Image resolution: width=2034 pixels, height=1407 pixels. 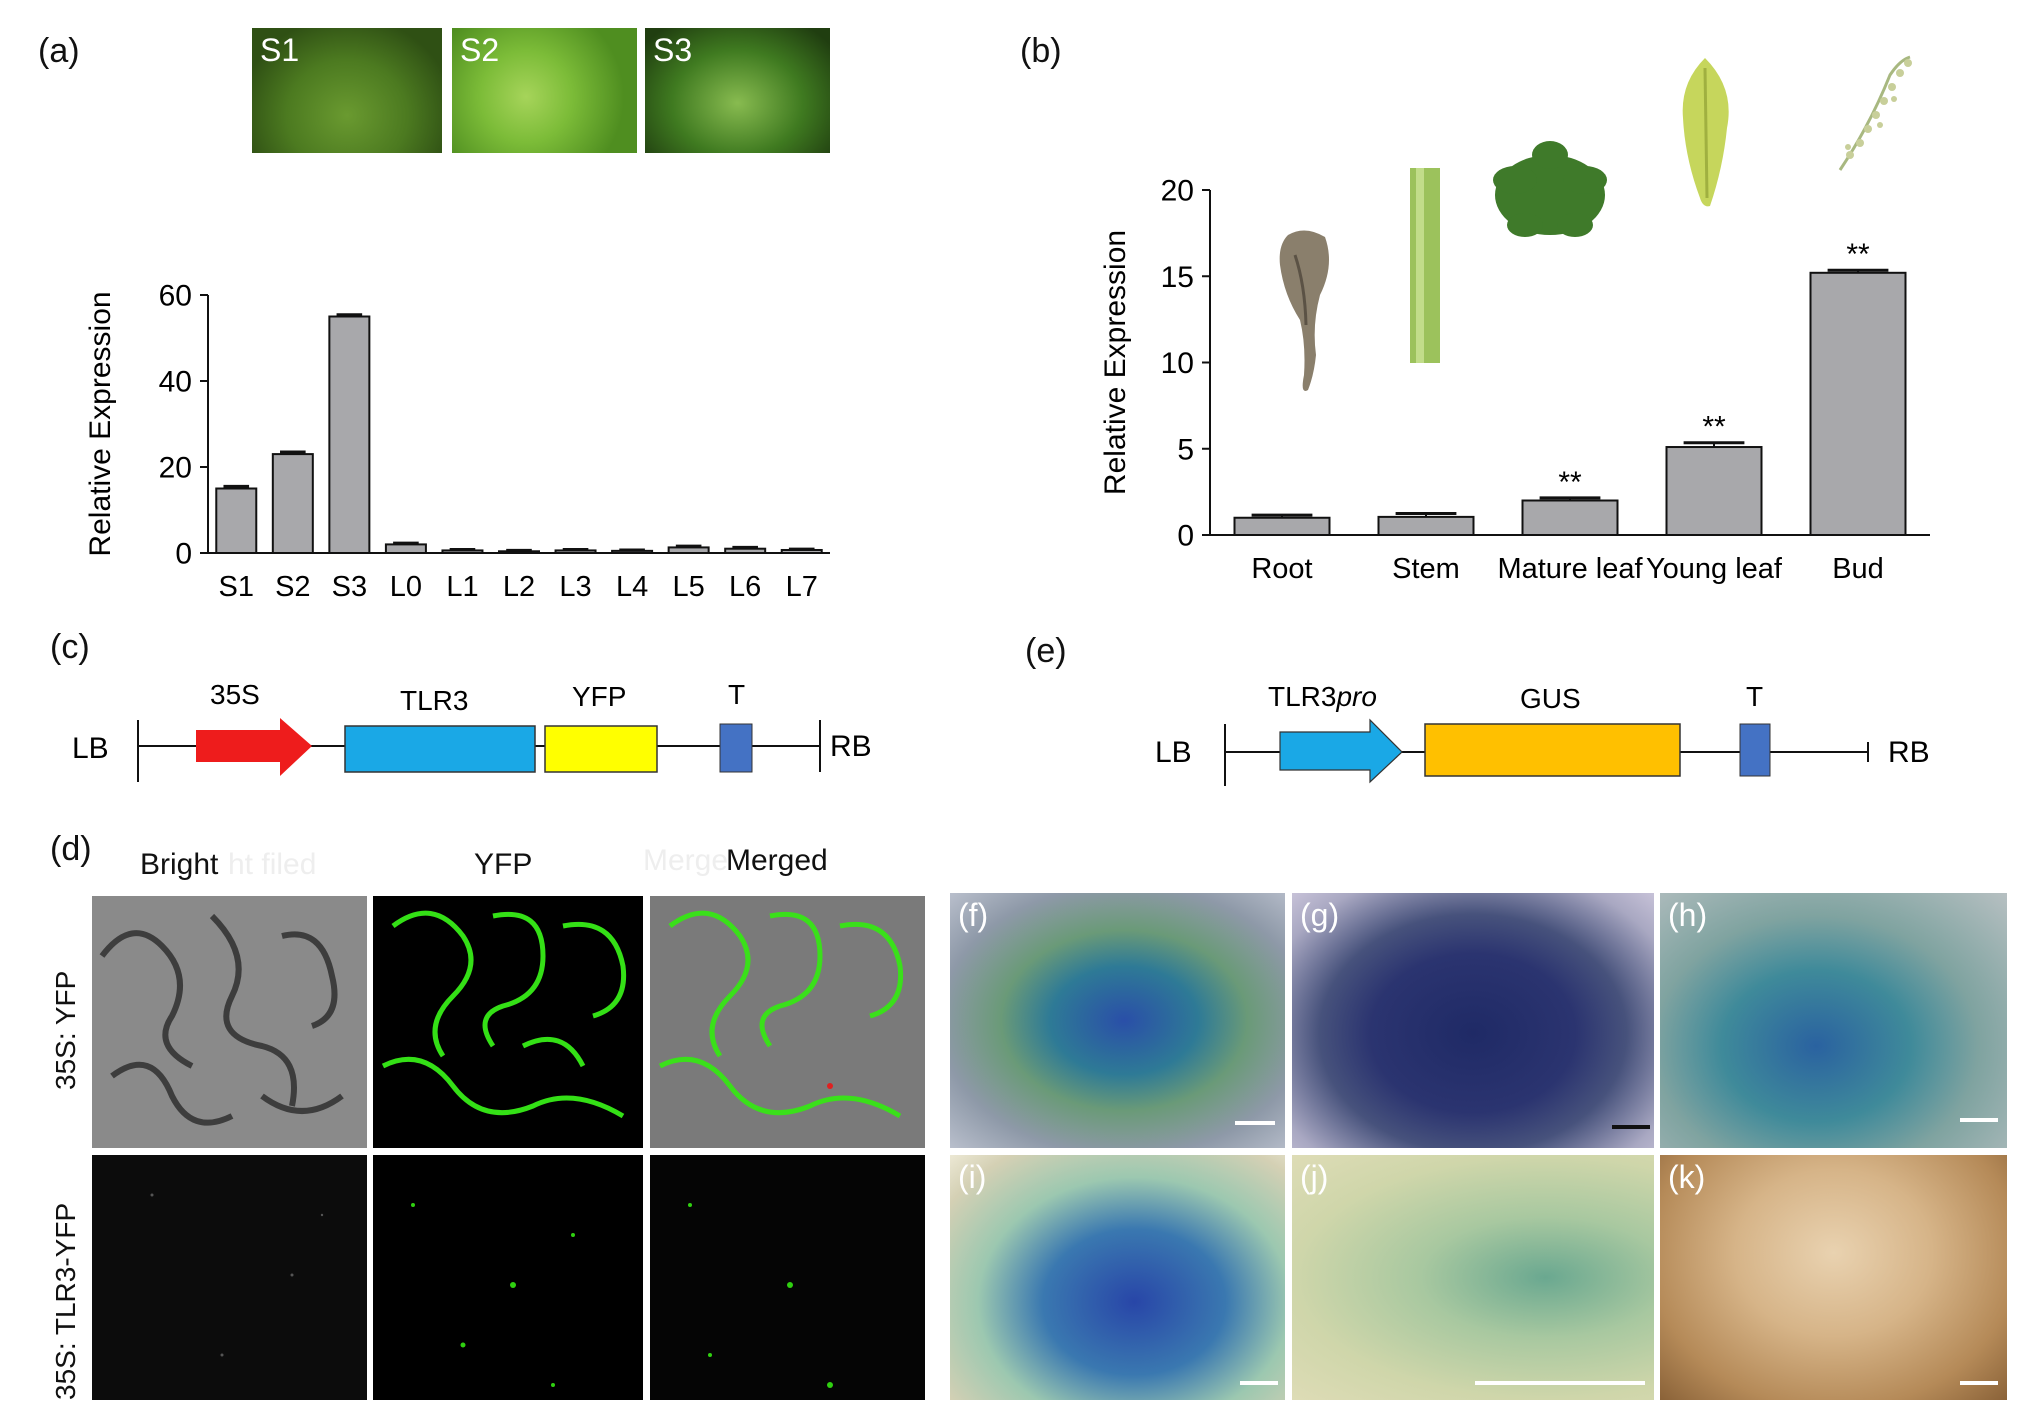 I want to click on category-label: S2, so click(x=292, y=587).